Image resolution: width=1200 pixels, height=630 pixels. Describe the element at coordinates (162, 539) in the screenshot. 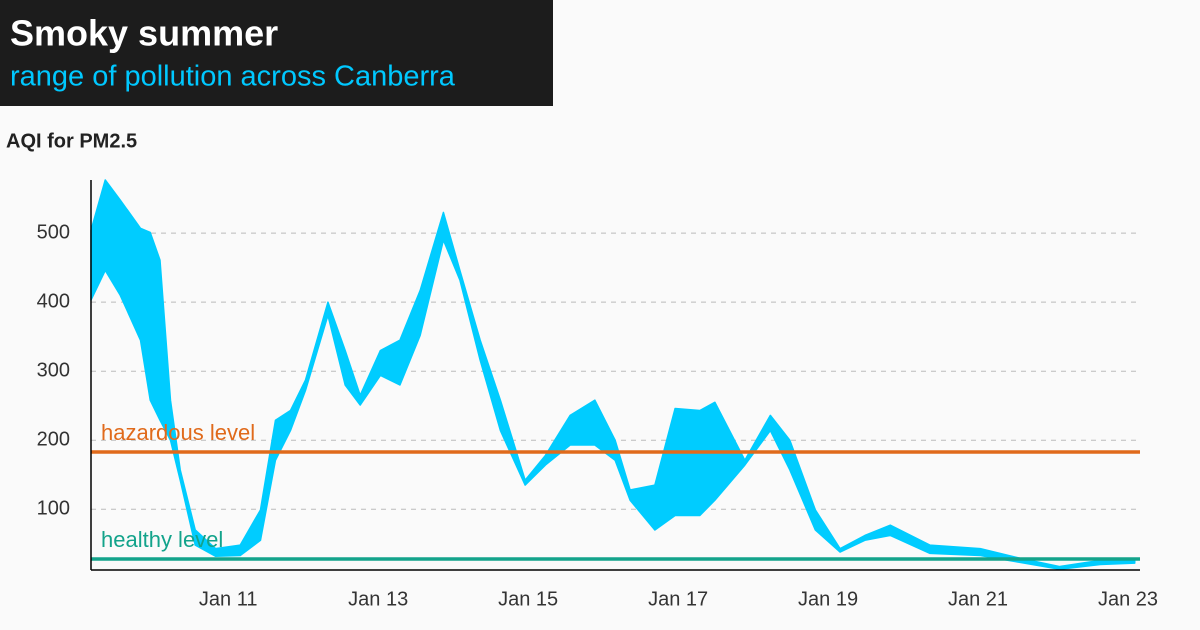

I see `reference-label: healthy level` at that location.